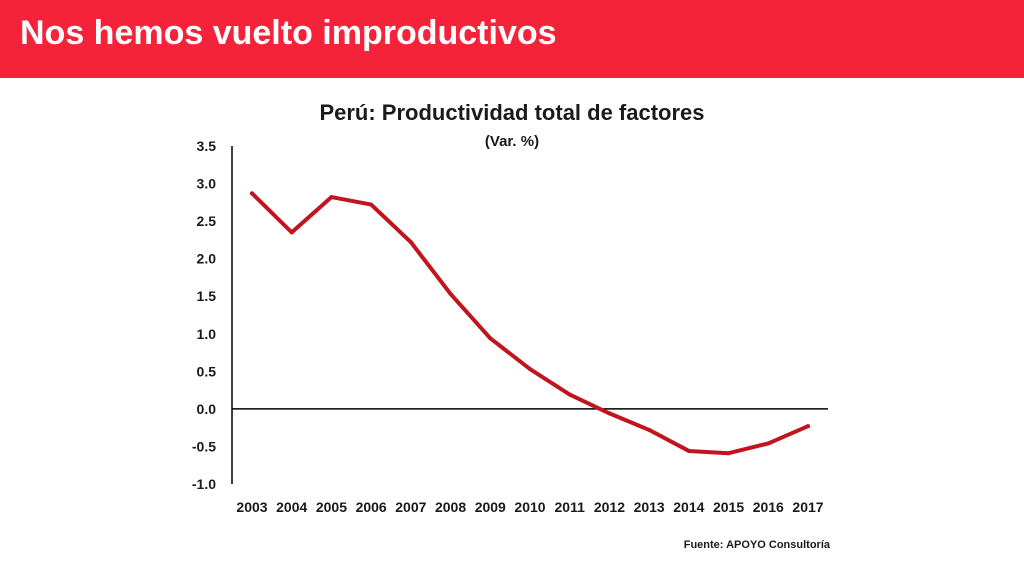 The width and height of the screenshot is (1024, 576). I want to click on y-tick-label: 3.0, so click(207, 184).